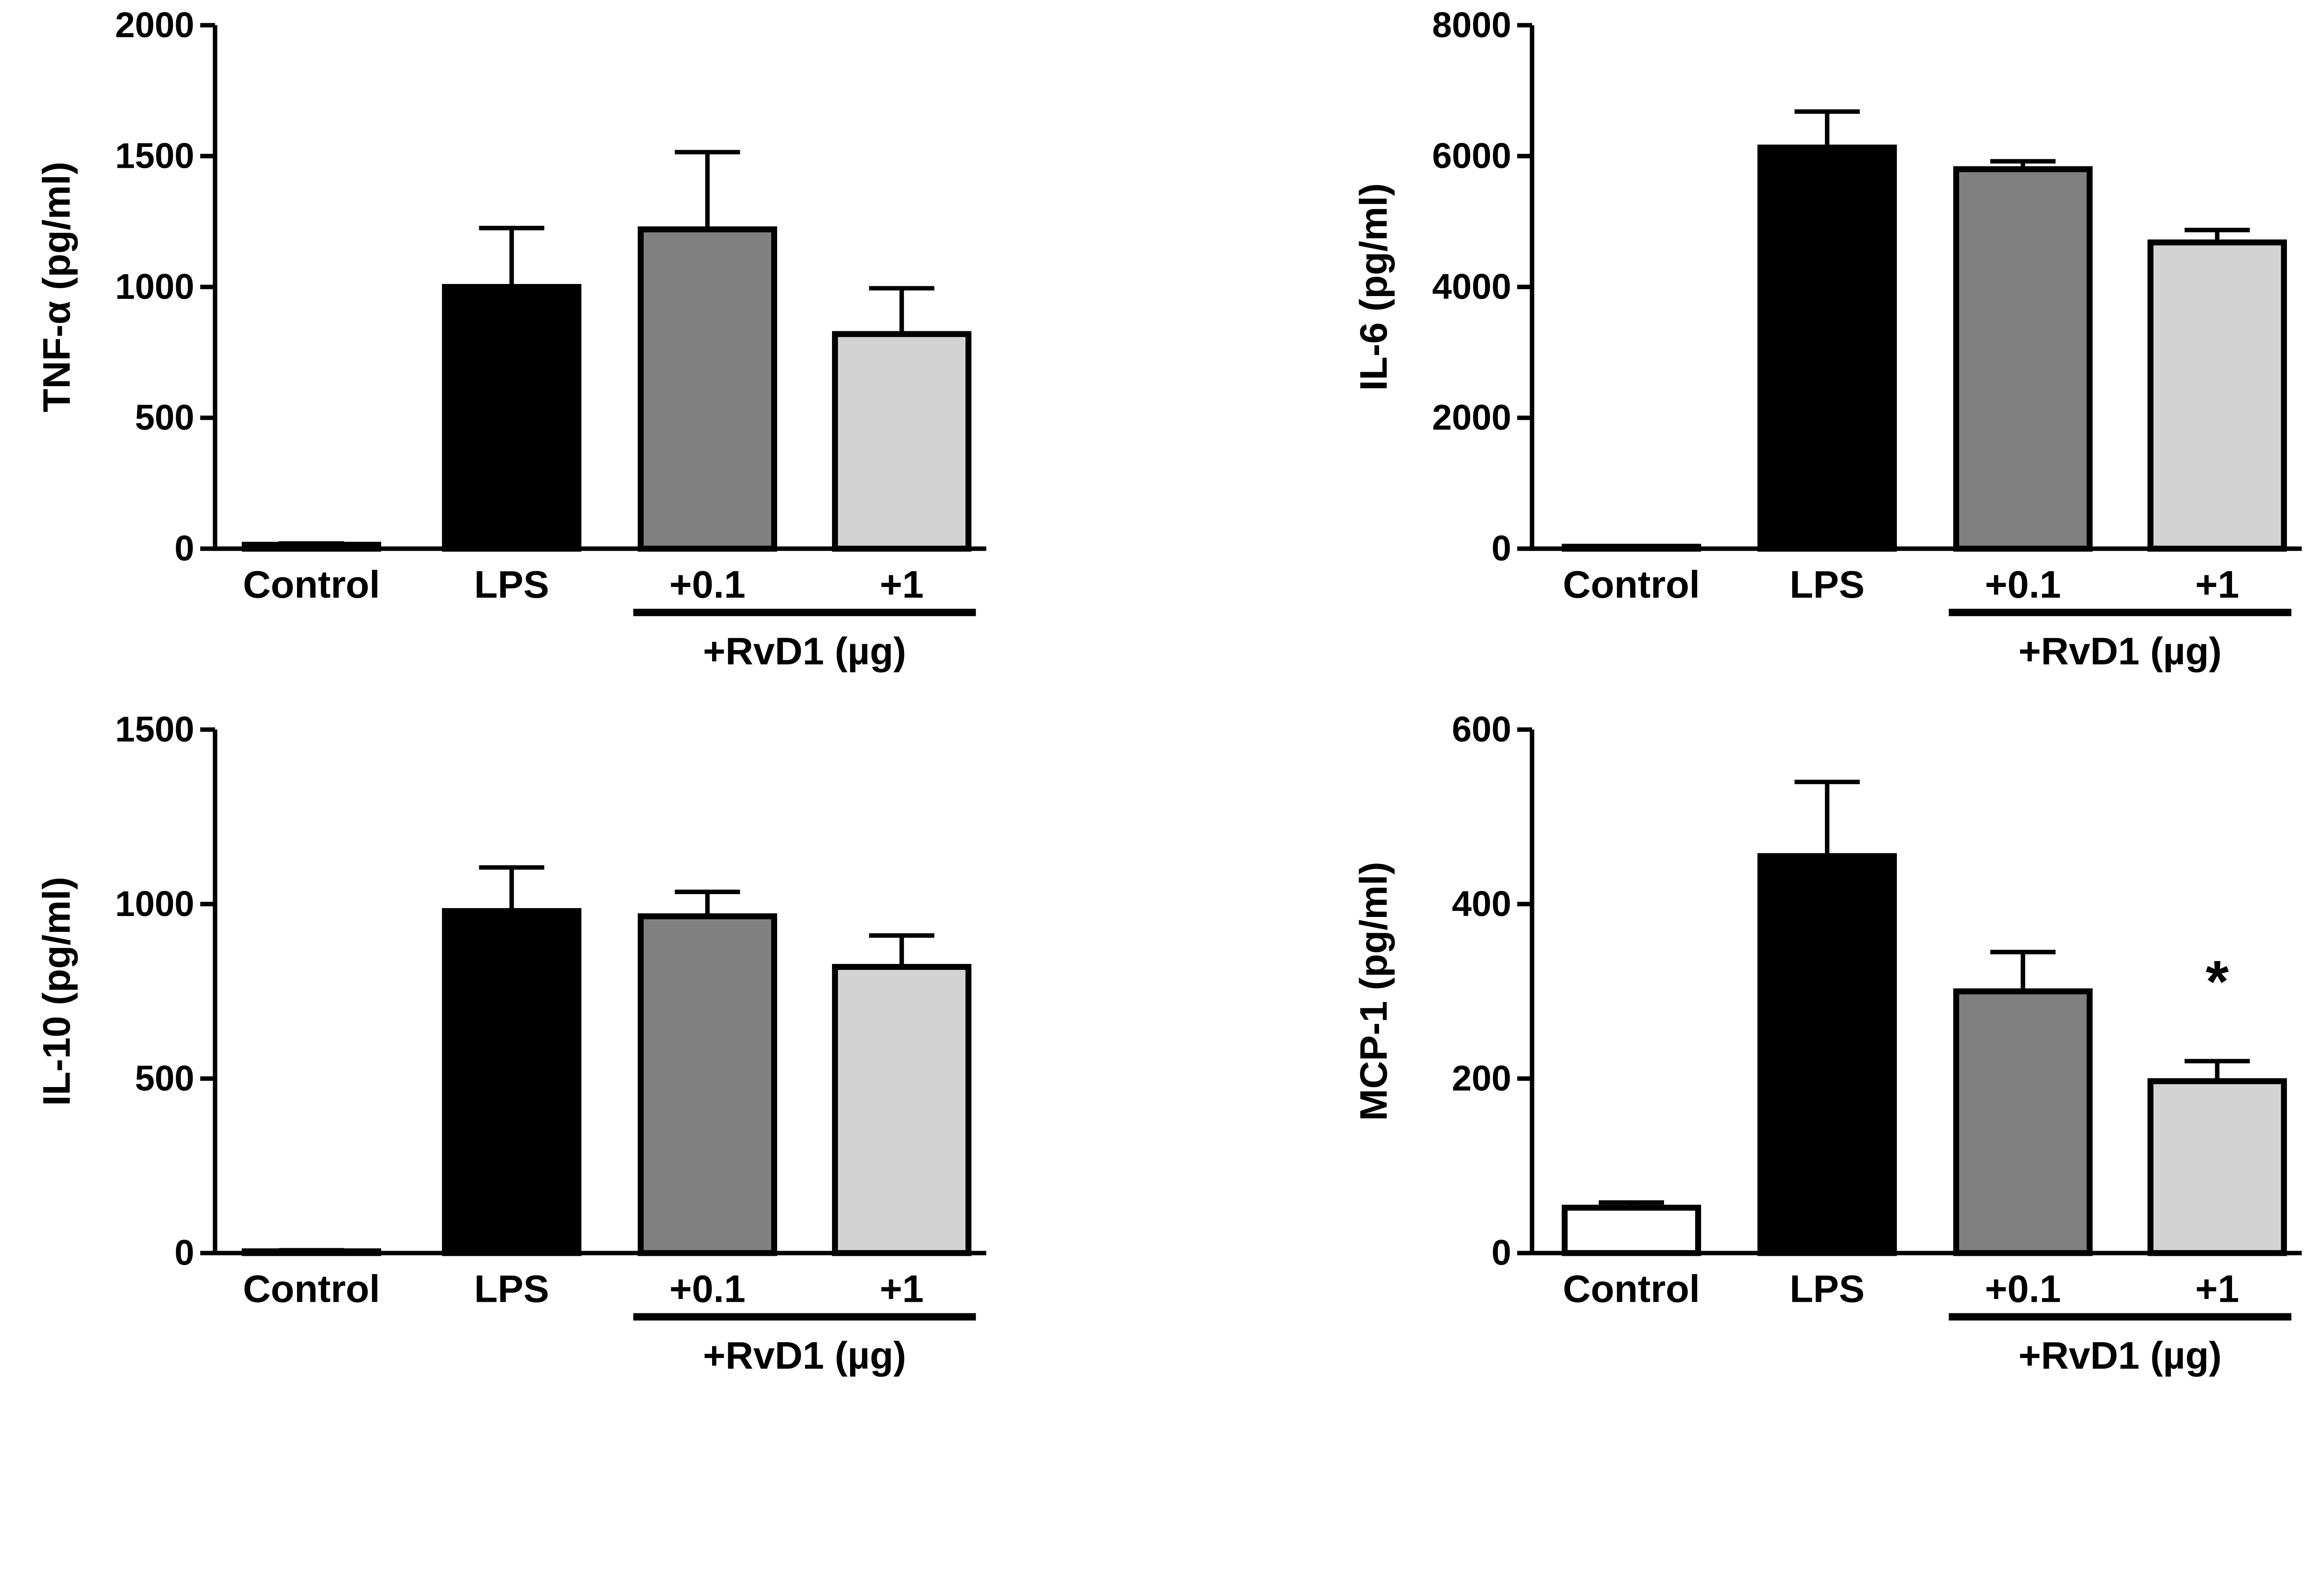  What do you see at coordinates (56, 991) in the screenshot?
I see `y-axis-label: IL-10 (pg/ml)` at bounding box center [56, 991].